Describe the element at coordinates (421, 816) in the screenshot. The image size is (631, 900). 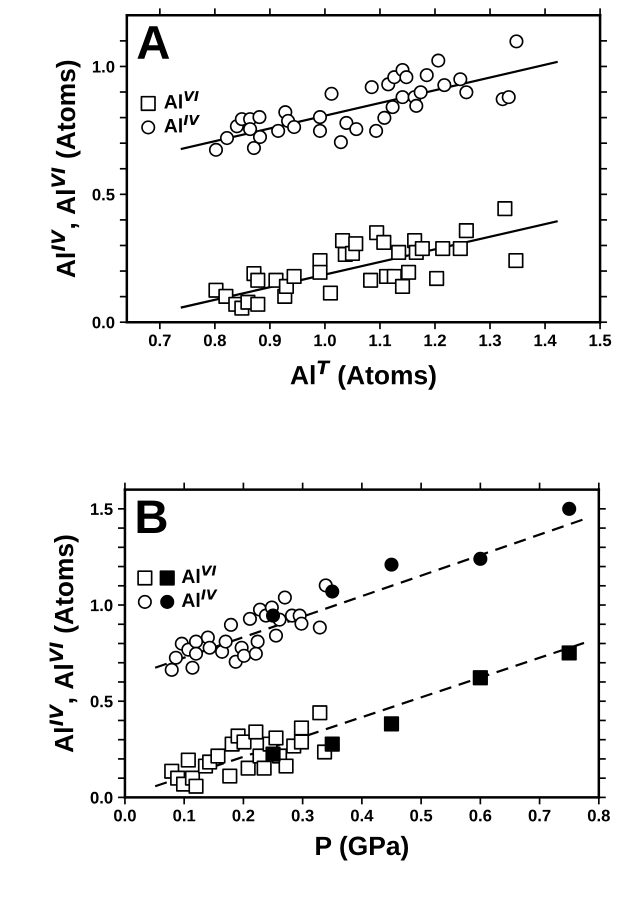
I see `x-tick-label: 0.5` at that location.